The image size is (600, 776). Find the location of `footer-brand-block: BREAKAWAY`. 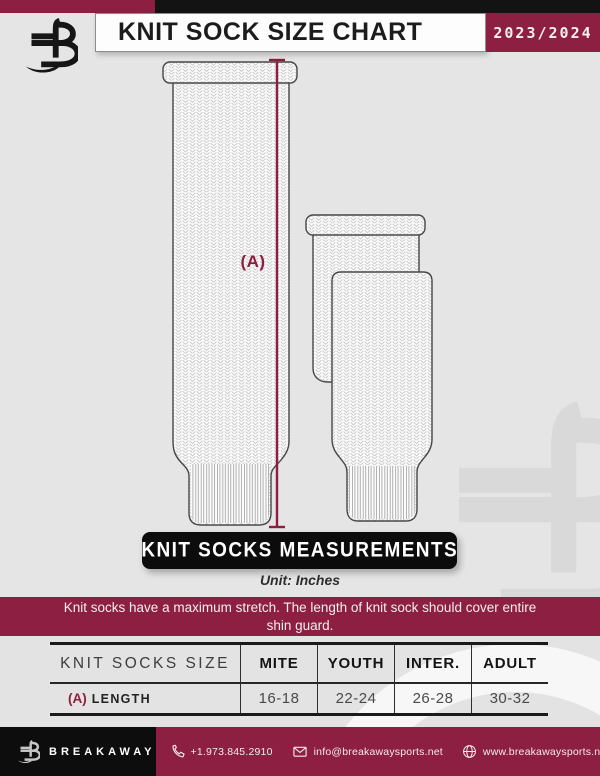

footer-brand-block: BREAKAWAY is located at coordinates (78, 751).